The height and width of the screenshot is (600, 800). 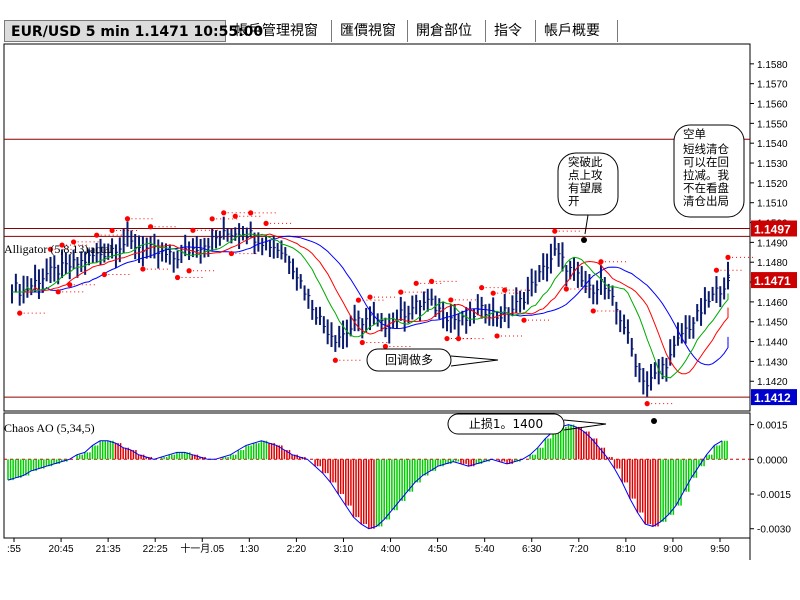 What do you see at coordinates (61, 549) in the screenshot?
I see `time-tick-label: 20:45` at bounding box center [61, 549].